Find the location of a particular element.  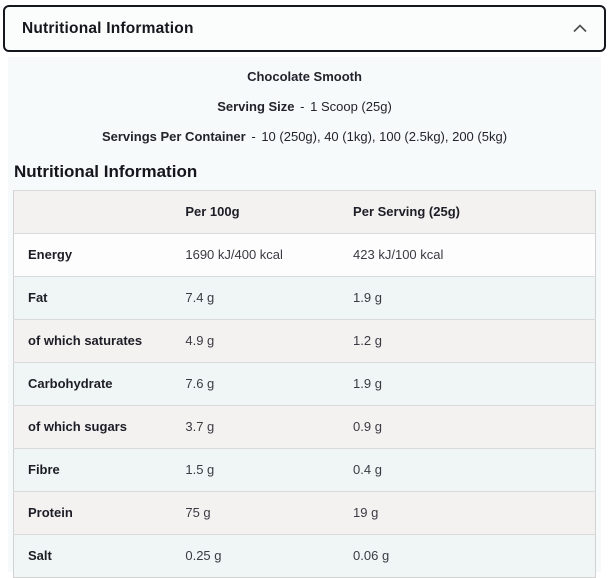

column-header-per-serving: Per Serving (25g) is located at coordinates (467, 212).